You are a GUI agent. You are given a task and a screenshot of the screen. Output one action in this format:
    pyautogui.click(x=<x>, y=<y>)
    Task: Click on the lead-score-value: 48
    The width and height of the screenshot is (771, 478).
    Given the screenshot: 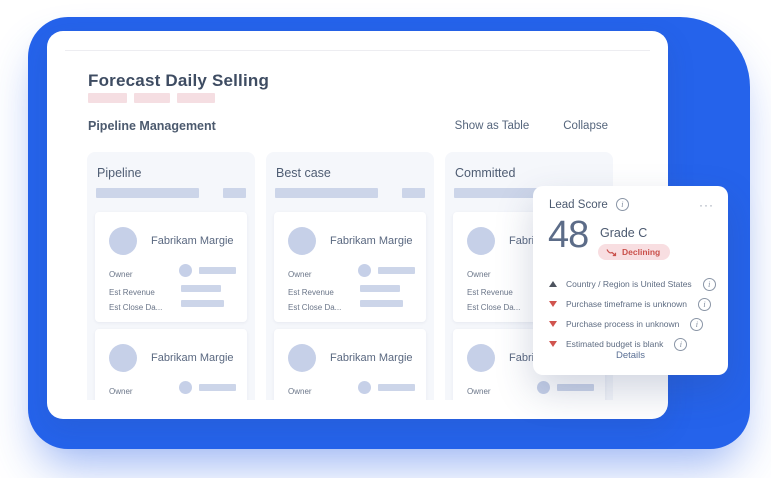 What is the action you would take?
    pyautogui.click(x=568, y=235)
    